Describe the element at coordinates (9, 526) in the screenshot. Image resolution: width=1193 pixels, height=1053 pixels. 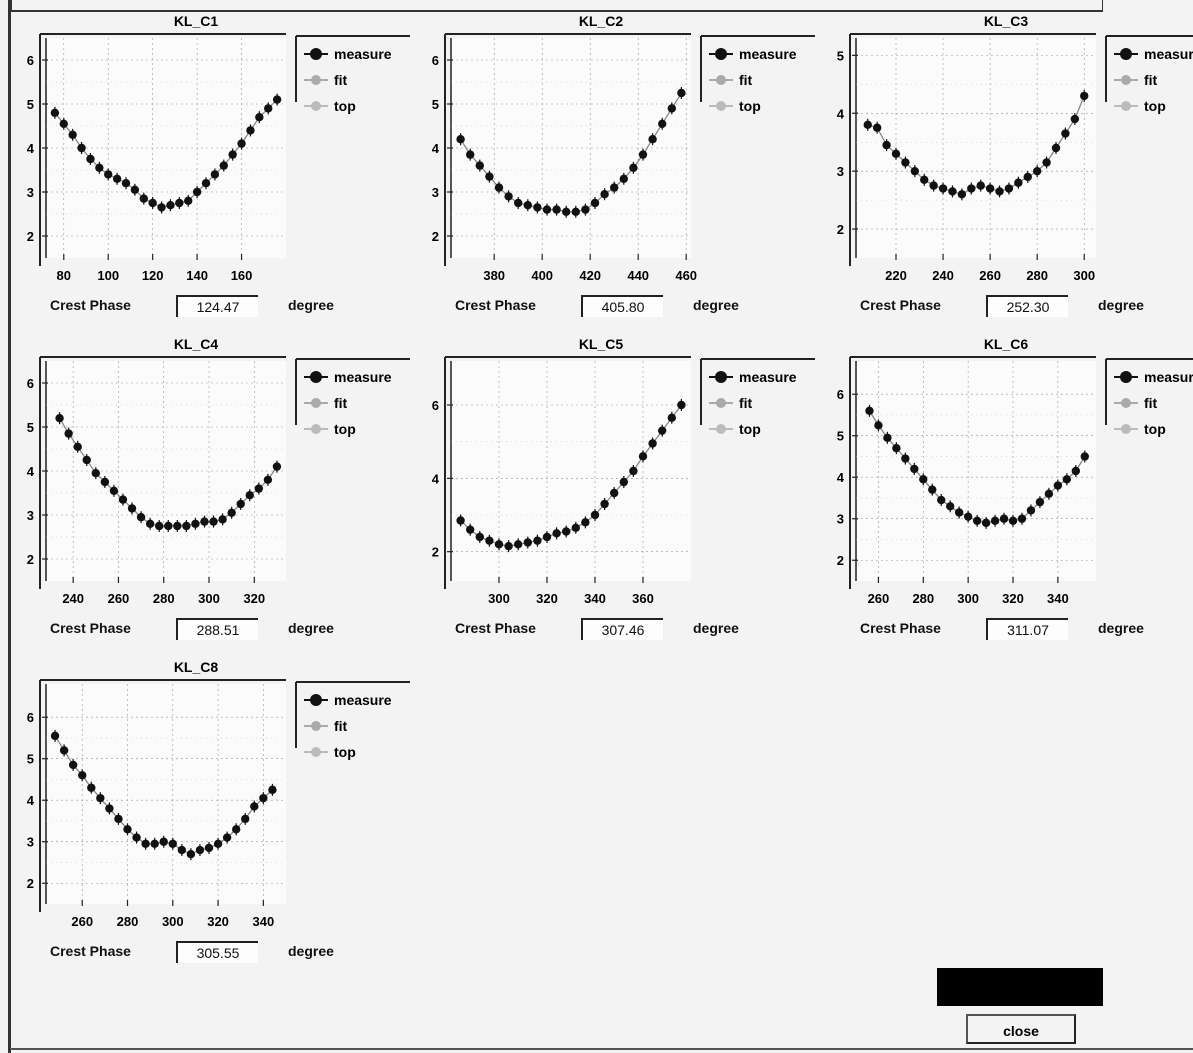
I see `window-left-border` at that location.